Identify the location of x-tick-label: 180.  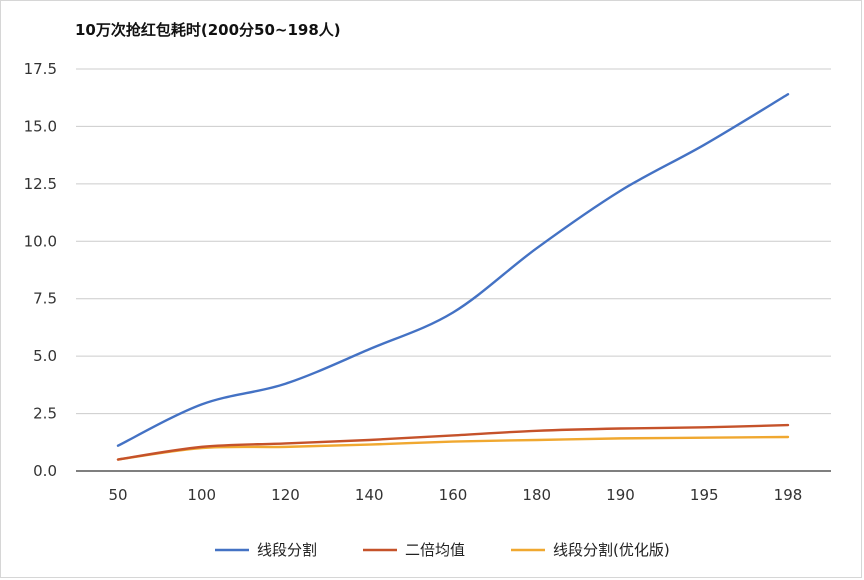
(536, 495).